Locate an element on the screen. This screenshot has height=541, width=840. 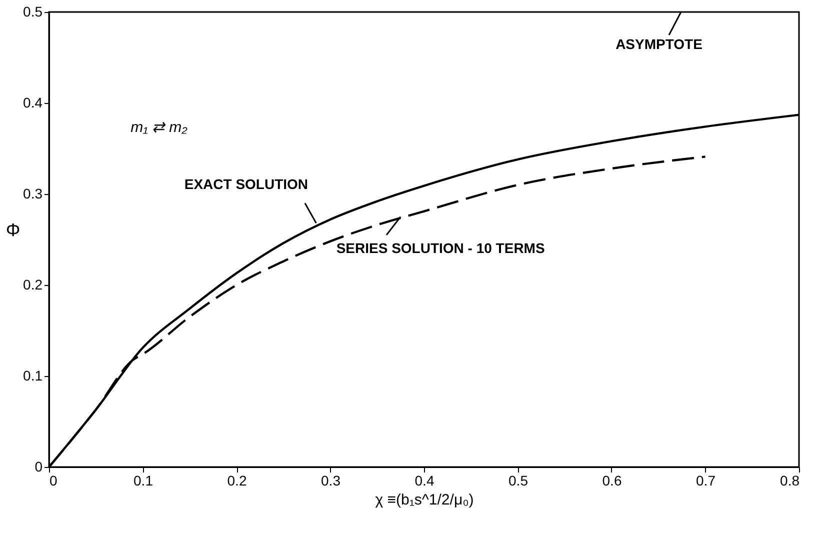
x-tick-label: 0.8 is located at coordinates (790, 480).